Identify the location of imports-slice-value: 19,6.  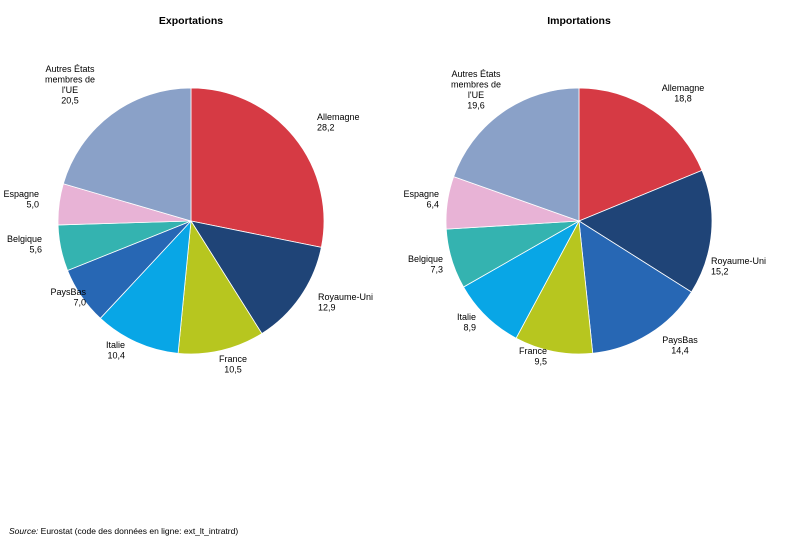
(476, 106).